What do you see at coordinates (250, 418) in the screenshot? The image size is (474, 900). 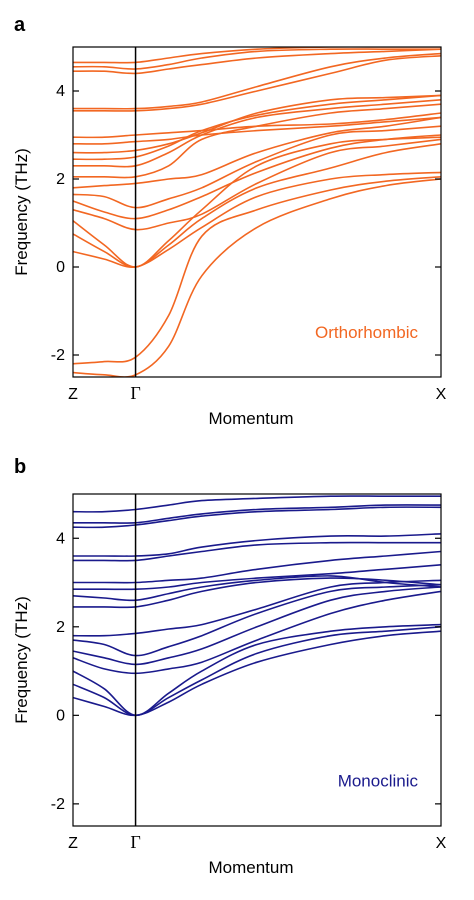 I see `panel-a-x-axis-label: Momentum` at bounding box center [250, 418].